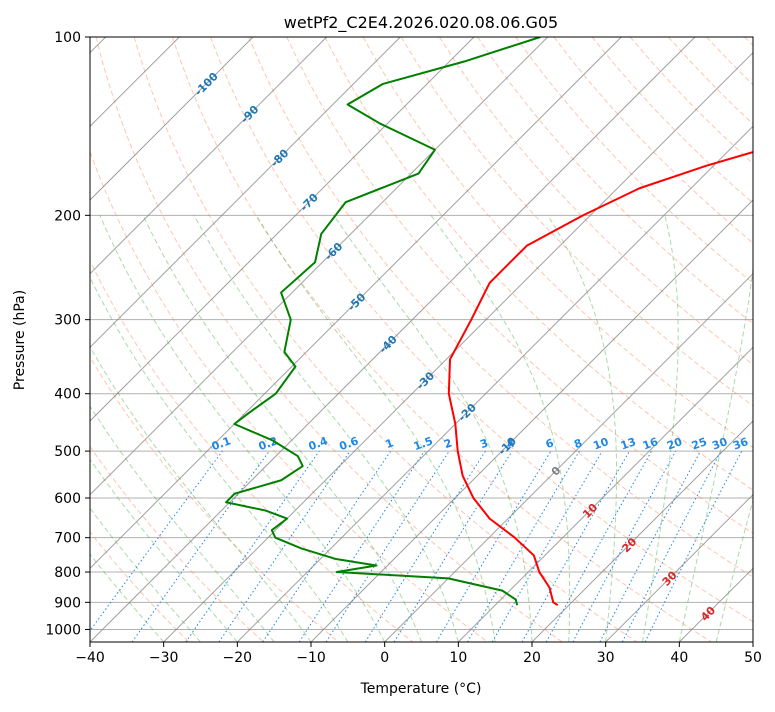  What do you see at coordinates (67, 539) in the screenshot?
I see `y-tick-label: 700` at bounding box center [67, 539].